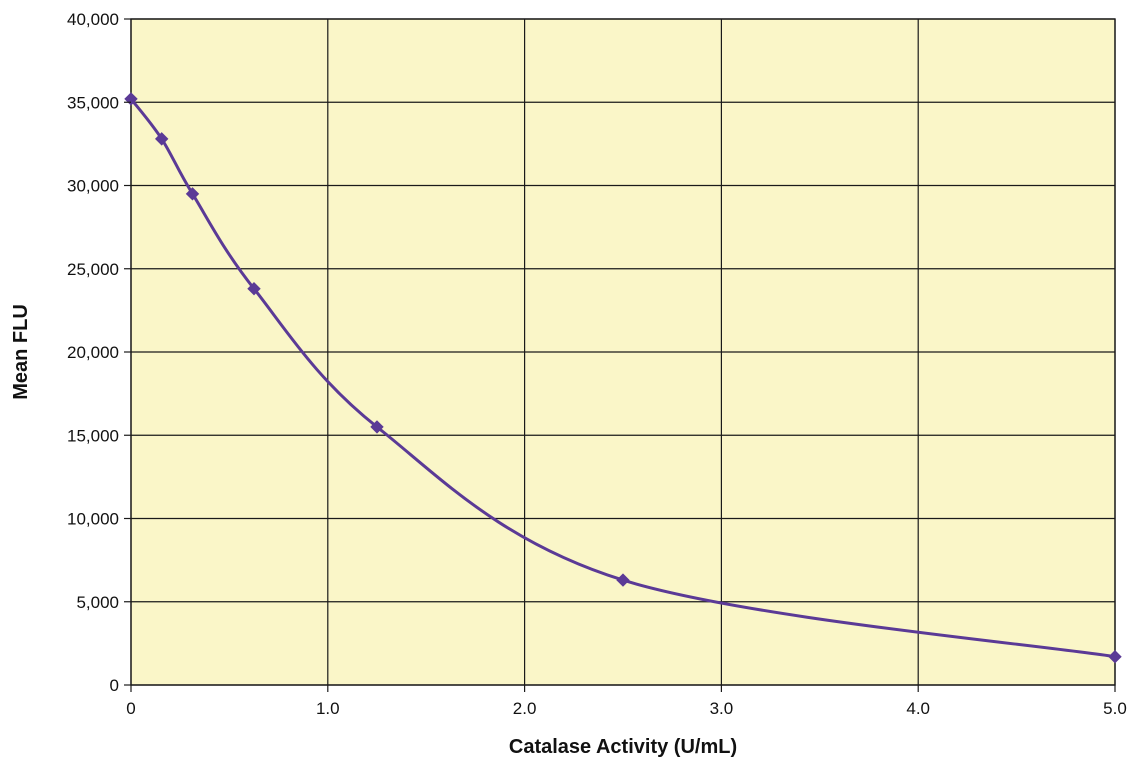 The image size is (1130, 760). Describe the element at coordinates (623, 747) in the screenshot. I see `x-axis-title: Catalase Activity (U/mL)` at that location.